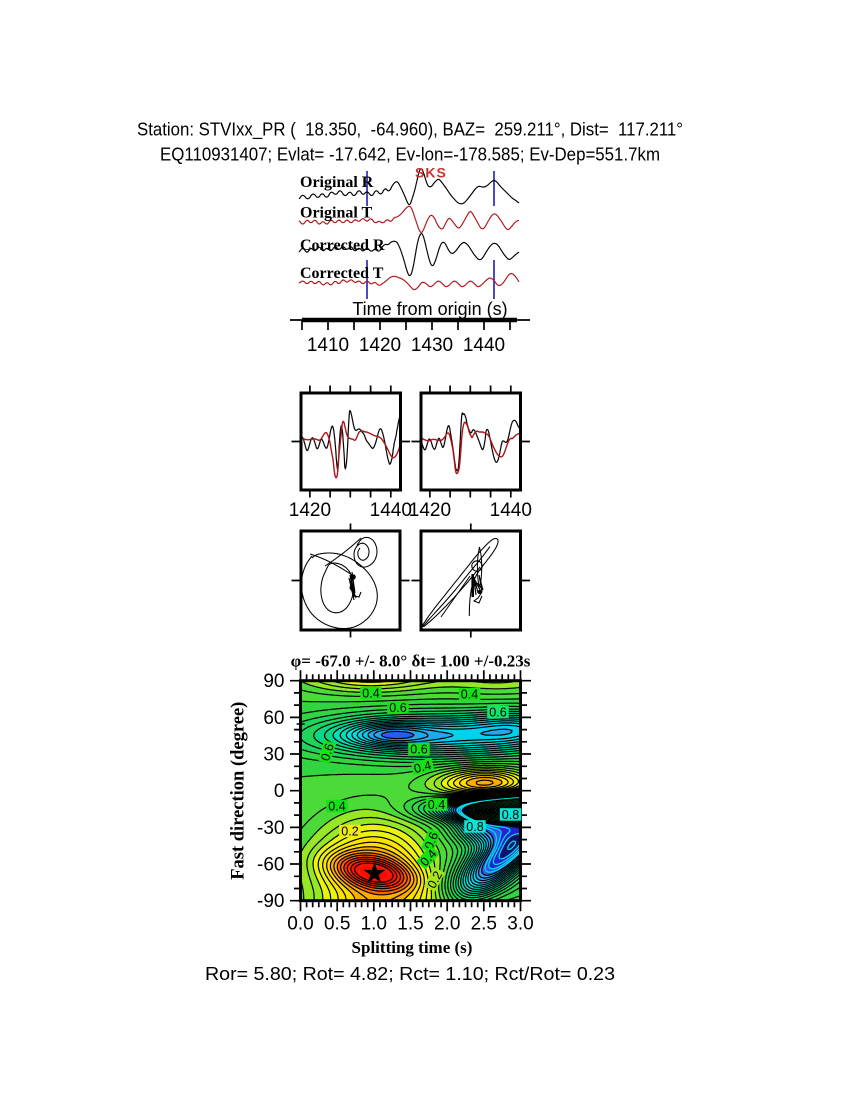 The image size is (850, 1100). What do you see at coordinates (270, 901) in the screenshot?
I see `svg-text: -90` at bounding box center [270, 901].